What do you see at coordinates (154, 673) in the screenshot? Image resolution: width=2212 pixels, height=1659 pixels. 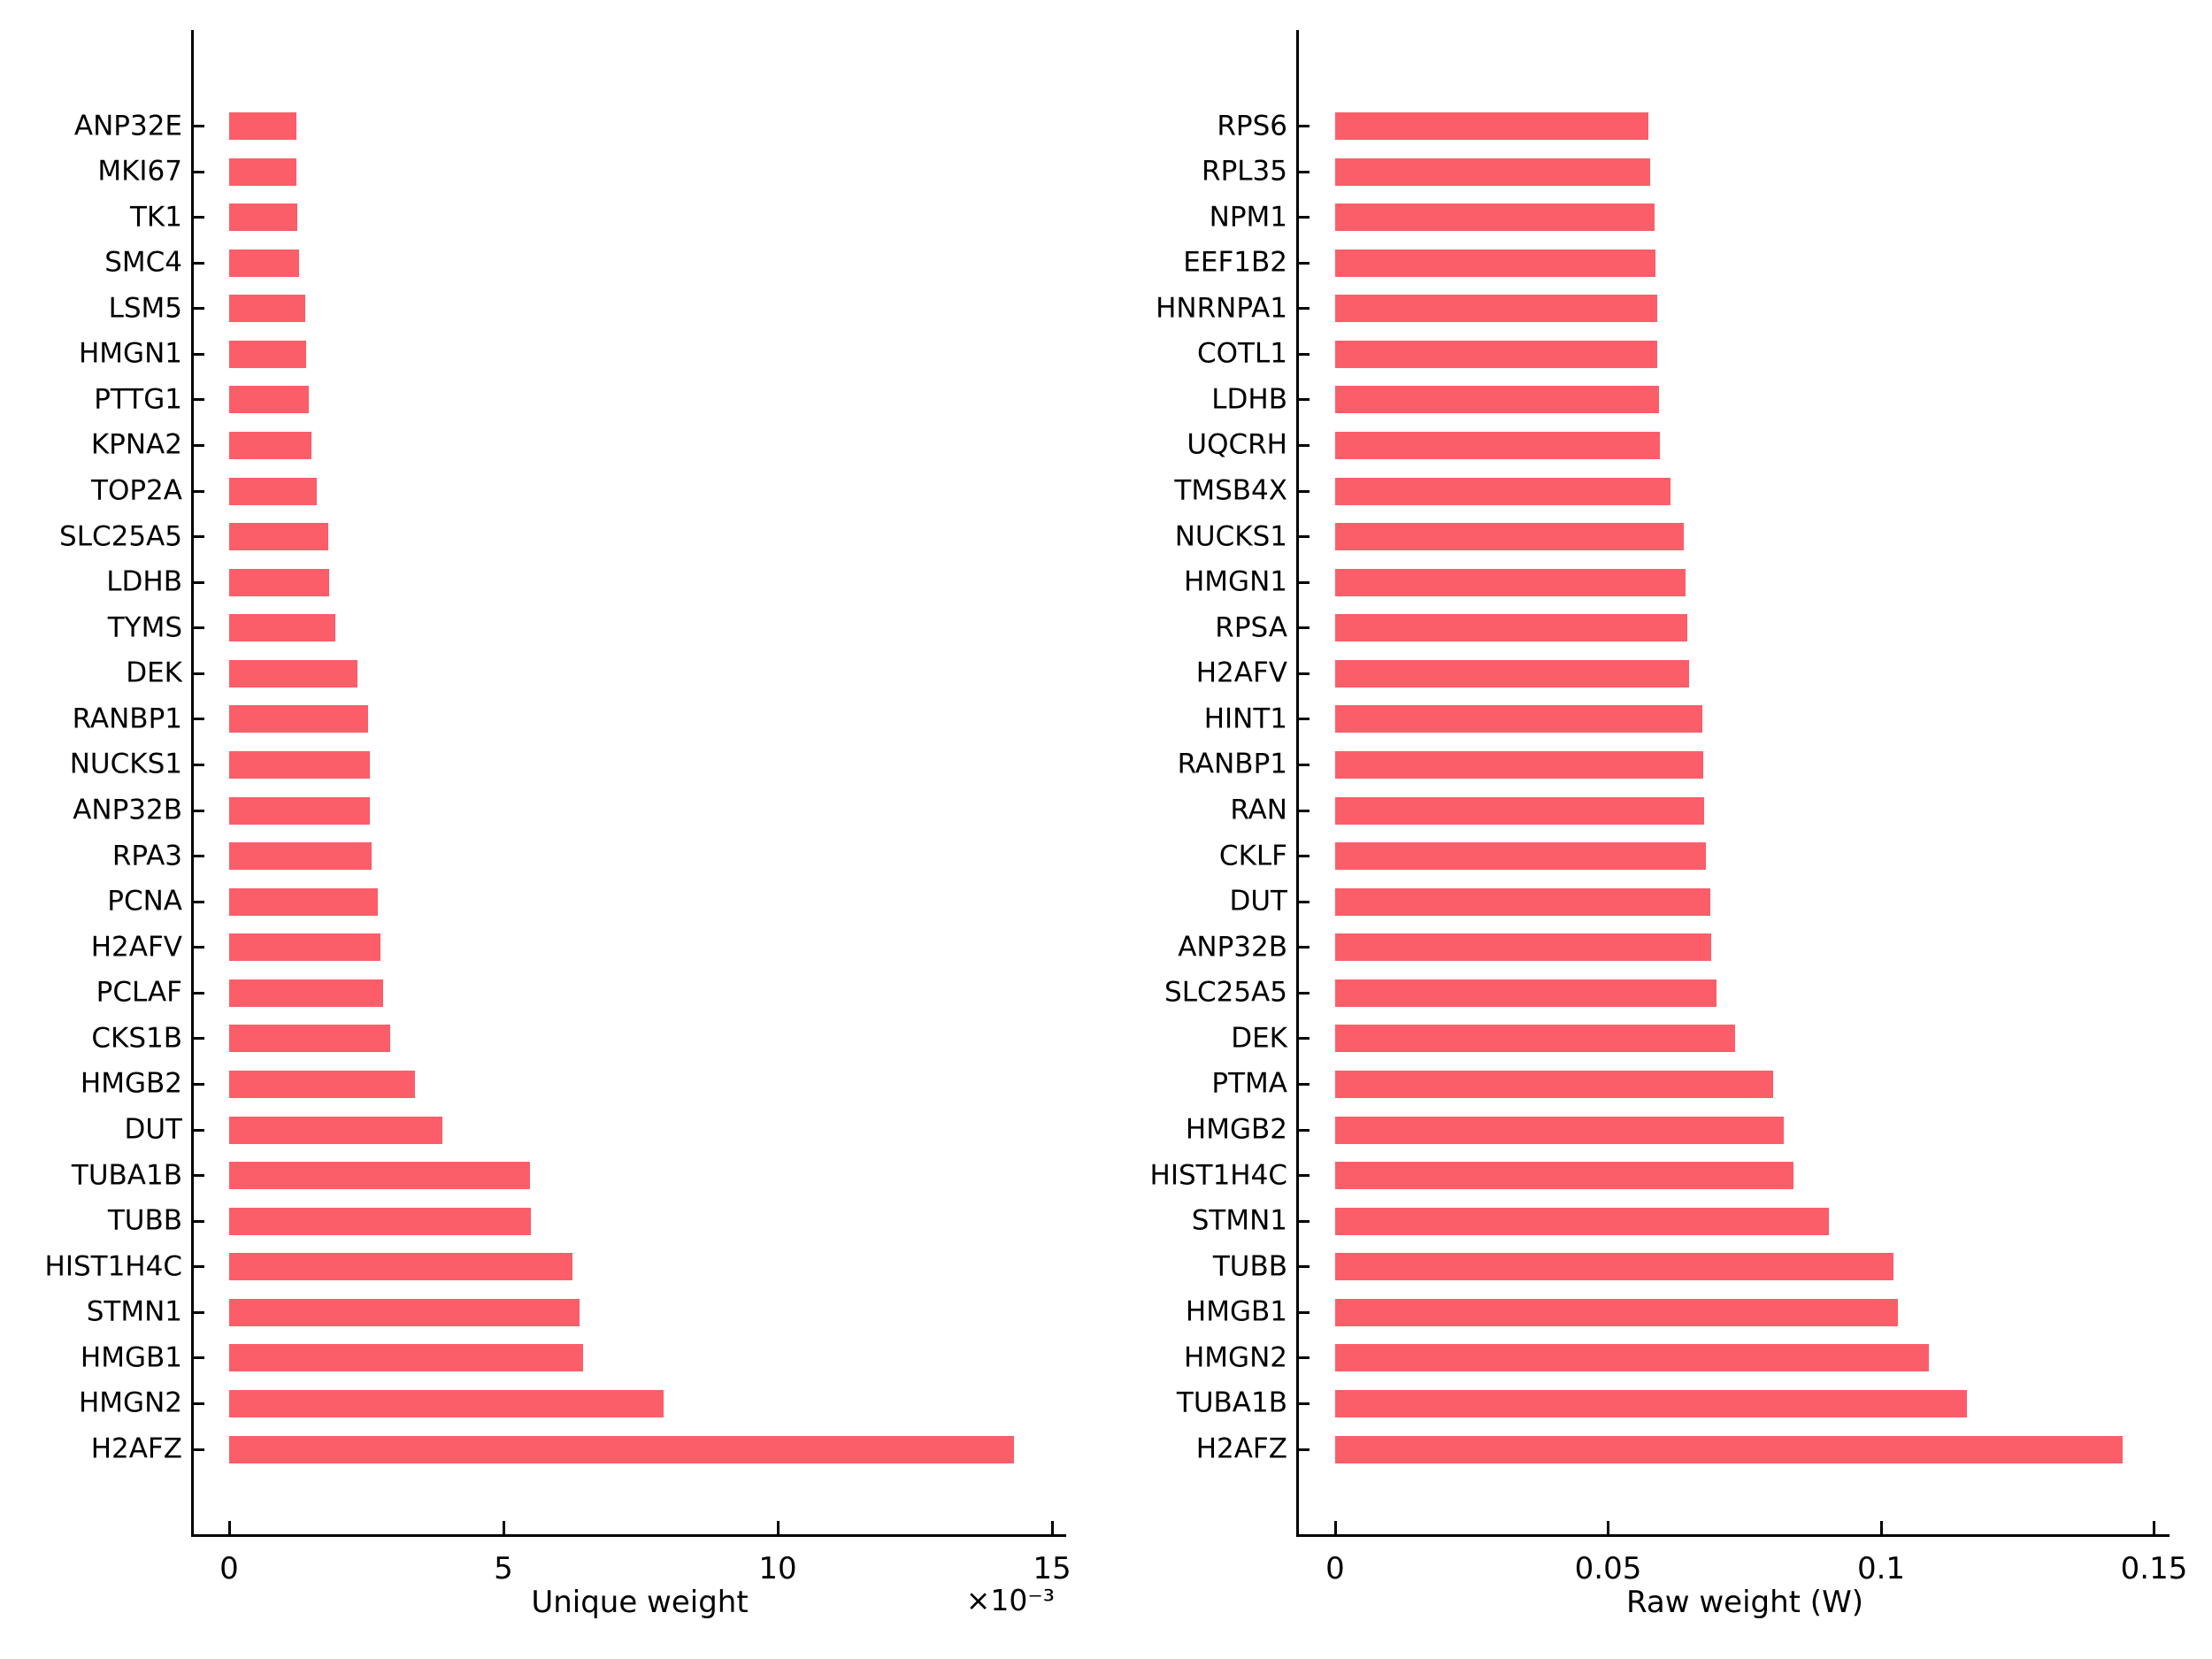 I see `gene-label: DEK` at bounding box center [154, 673].